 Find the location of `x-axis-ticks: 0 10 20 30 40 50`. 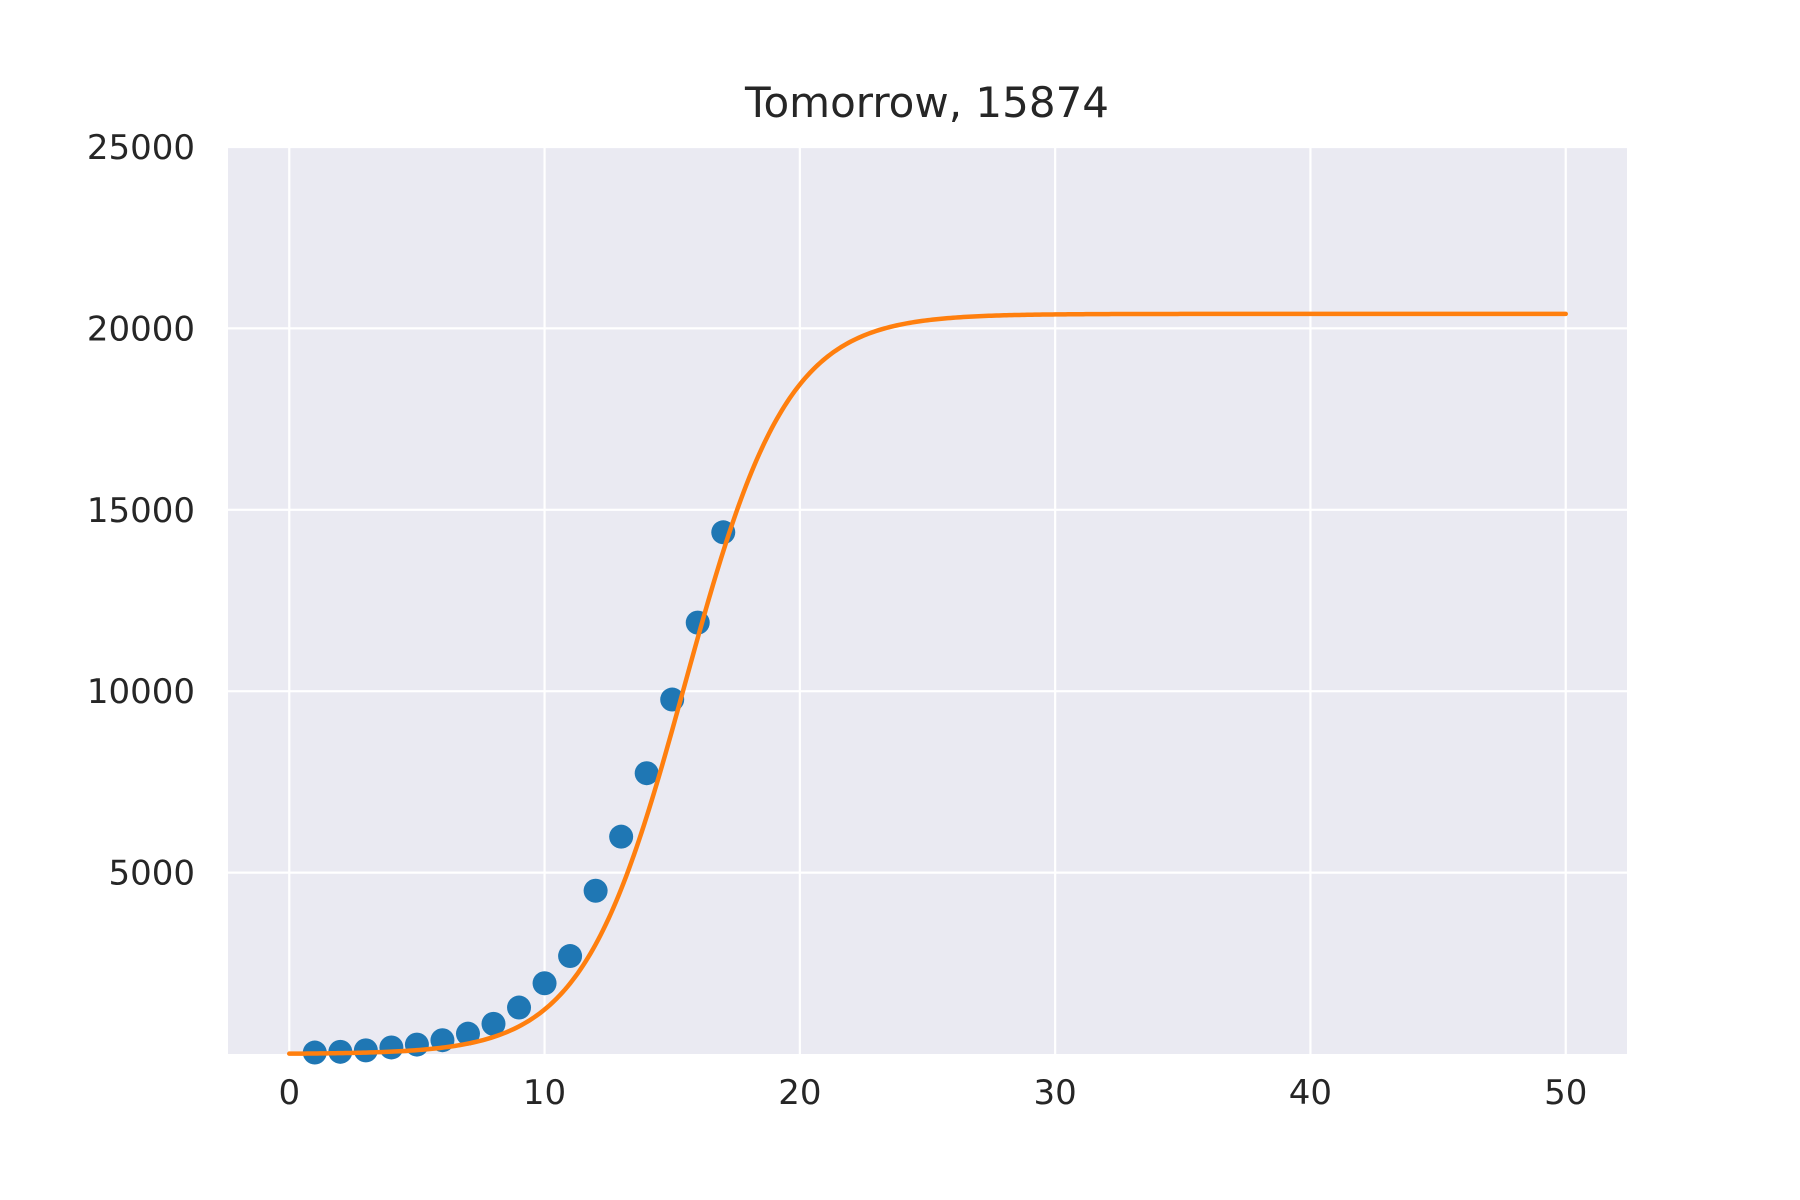

x-axis-ticks: 0 10 20 30 40 50 is located at coordinates (932, 1093).